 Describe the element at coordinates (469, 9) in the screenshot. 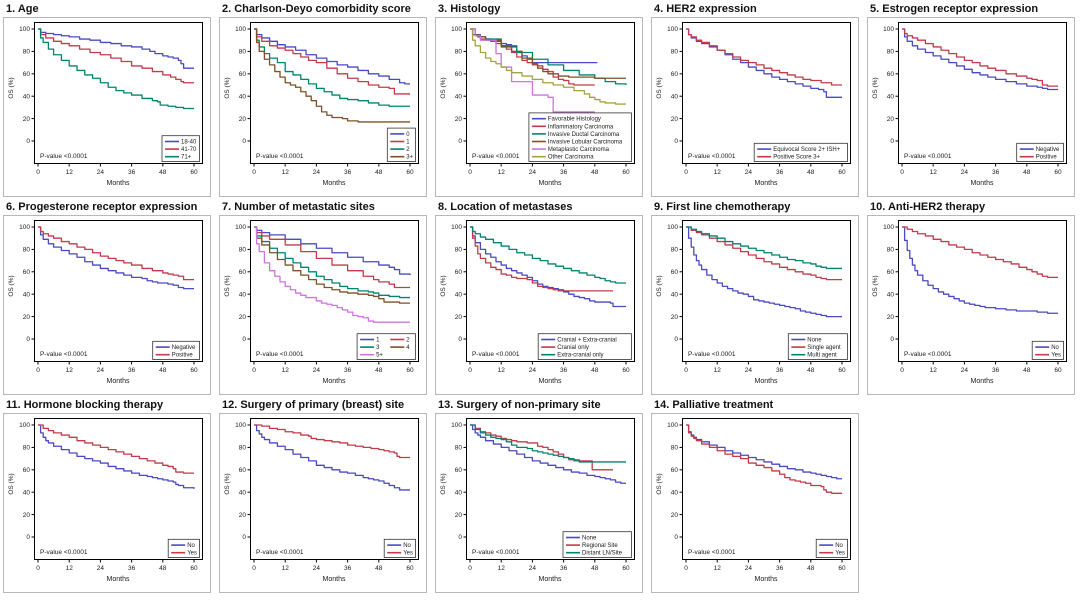

I see `panel-title: 3. Histology` at that location.